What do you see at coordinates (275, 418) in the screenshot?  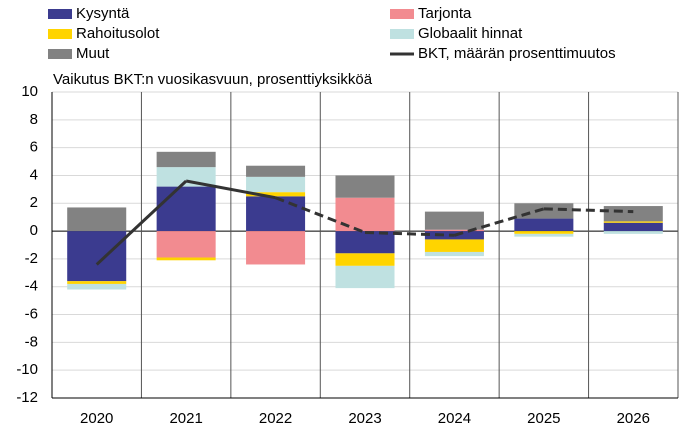 I see `x-tick-label: 2022` at bounding box center [275, 418].